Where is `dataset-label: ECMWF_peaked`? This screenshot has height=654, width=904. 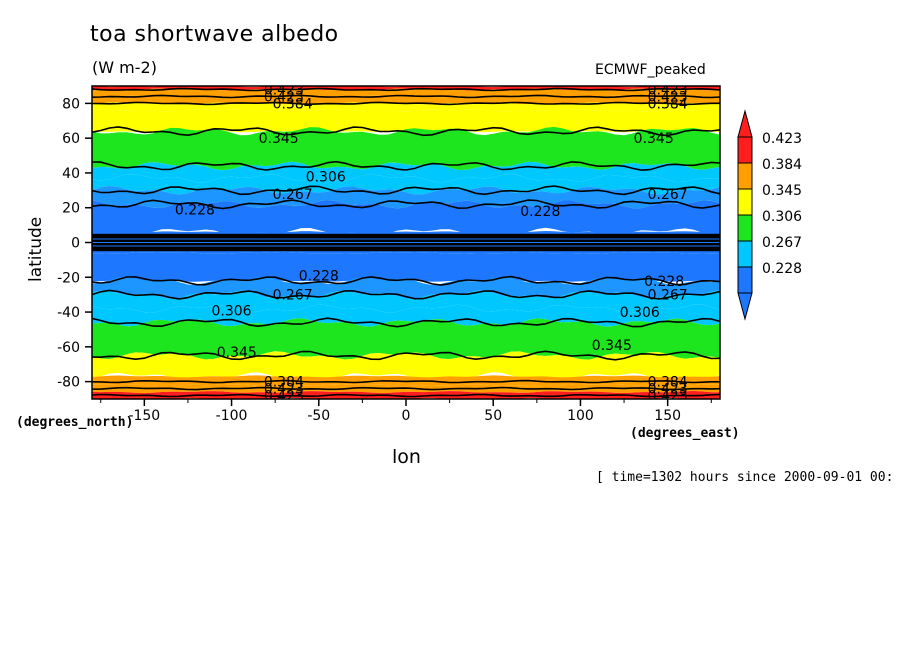
dataset-label: ECMWF_peaked is located at coordinates (650, 70).